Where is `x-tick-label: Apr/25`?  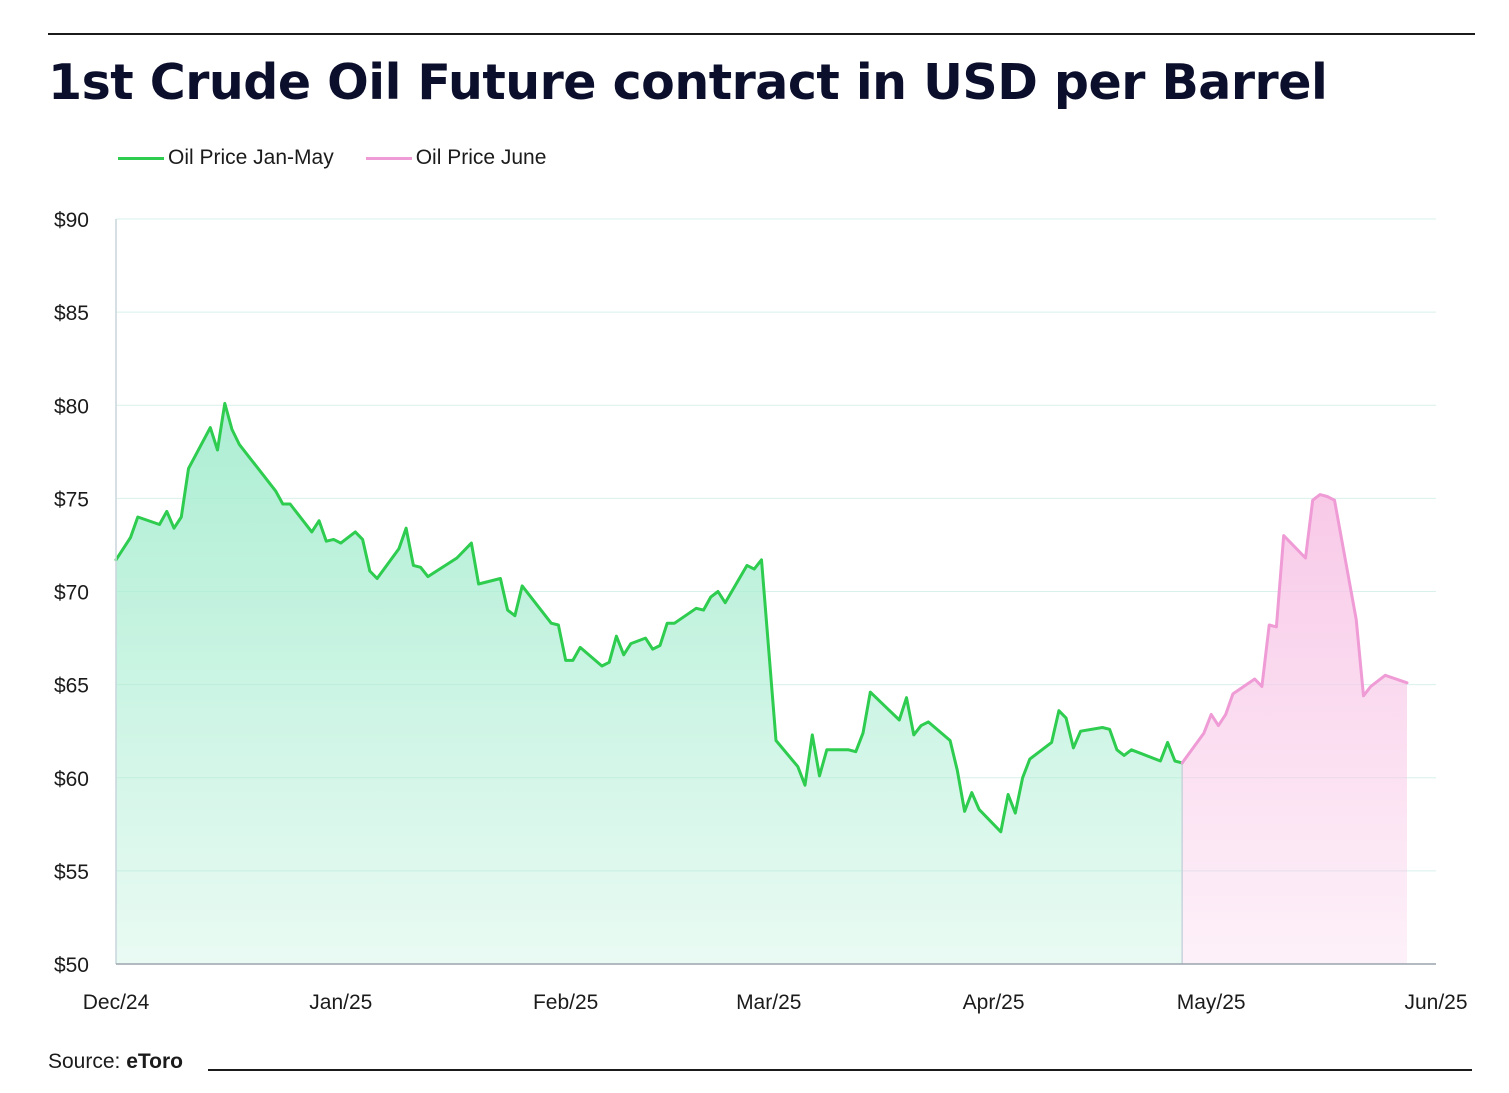
x-tick-label: Apr/25 is located at coordinates (994, 1002).